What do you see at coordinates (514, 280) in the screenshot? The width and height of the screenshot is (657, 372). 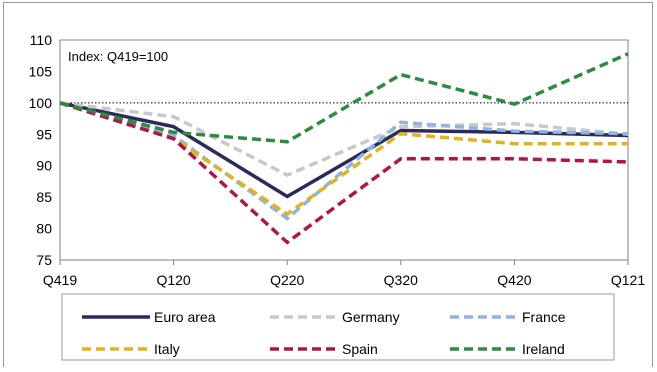 I see `x-tick-label: Q420` at bounding box center [514, 280].